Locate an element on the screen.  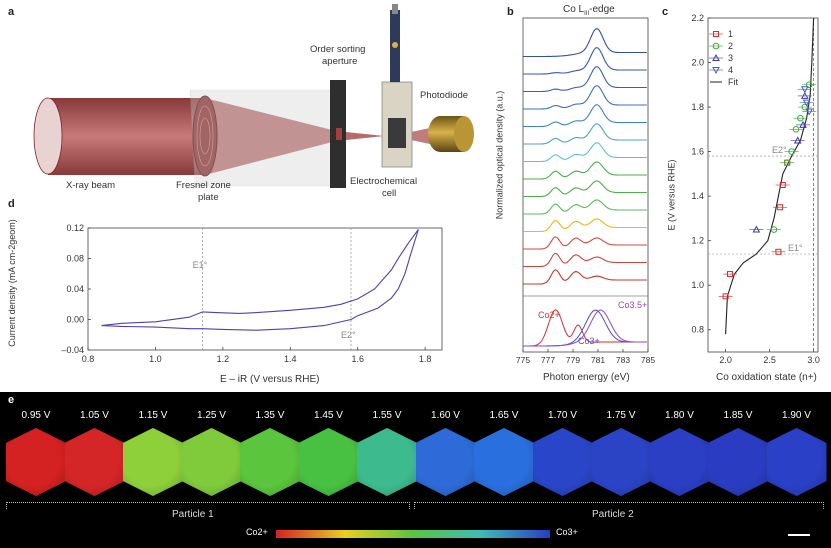
xas-xtick-label: 783 is located at coordinates (623, 360).